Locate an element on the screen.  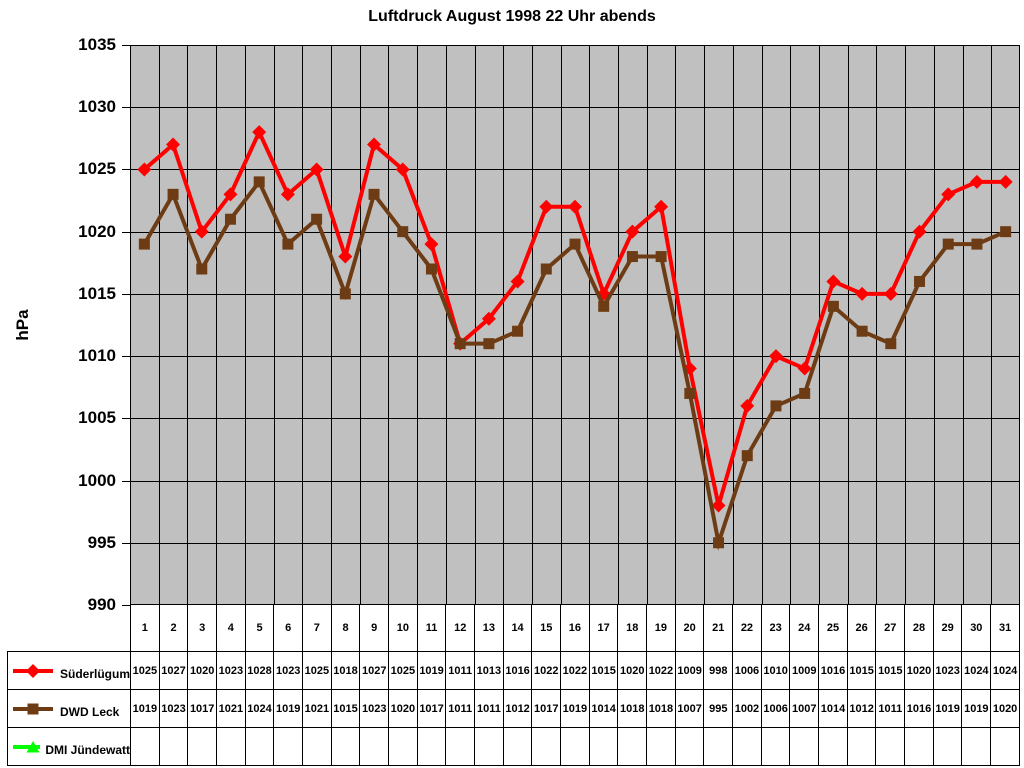
value-cell: 1028 is located at coordinates (259, 670).